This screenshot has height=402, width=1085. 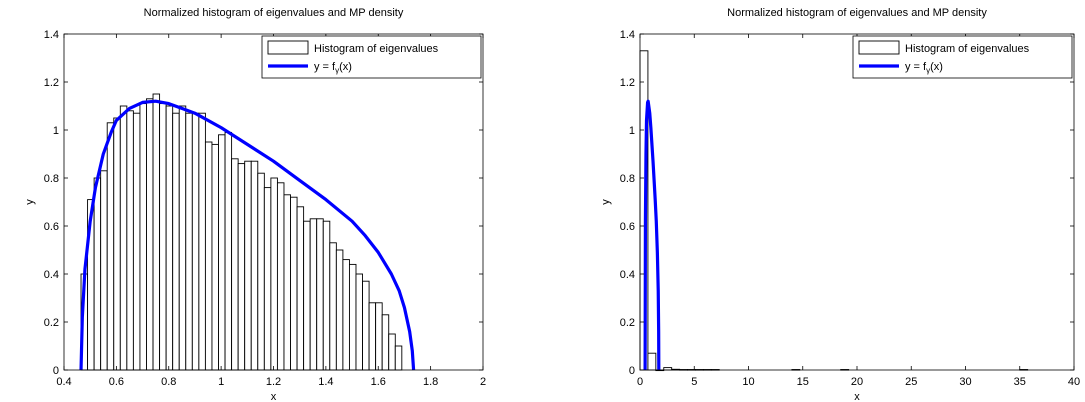 I want to click on x-tick-label: 0, so click(x=640, y=382).